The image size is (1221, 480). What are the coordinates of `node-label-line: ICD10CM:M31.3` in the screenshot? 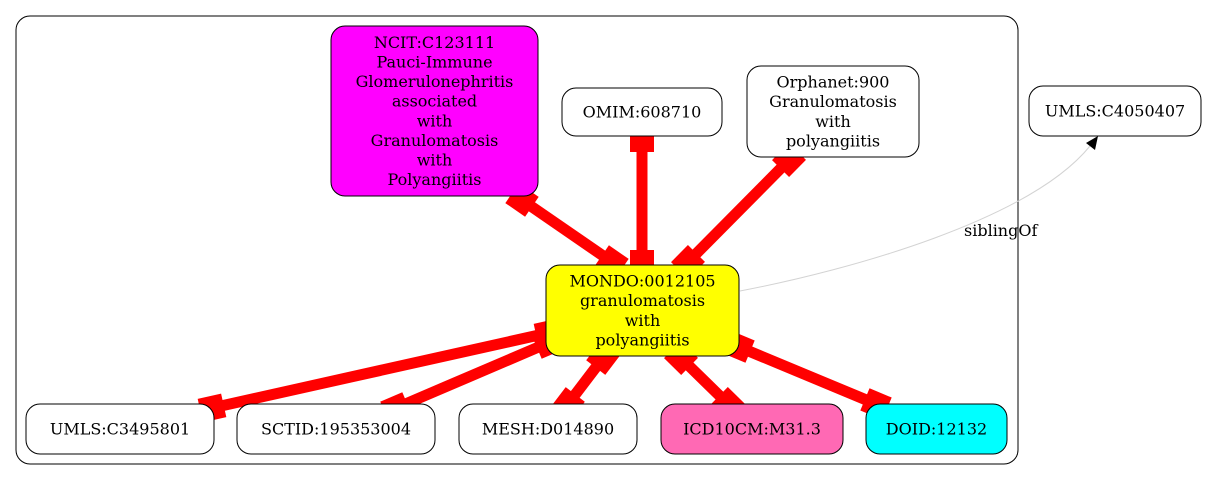 It's located at (752, 428).